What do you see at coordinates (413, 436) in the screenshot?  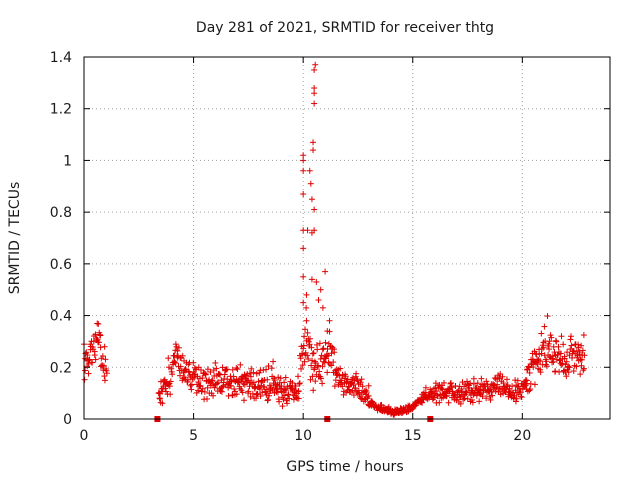 I see `x-tick-label: 15` at bounding box center [413, 436].